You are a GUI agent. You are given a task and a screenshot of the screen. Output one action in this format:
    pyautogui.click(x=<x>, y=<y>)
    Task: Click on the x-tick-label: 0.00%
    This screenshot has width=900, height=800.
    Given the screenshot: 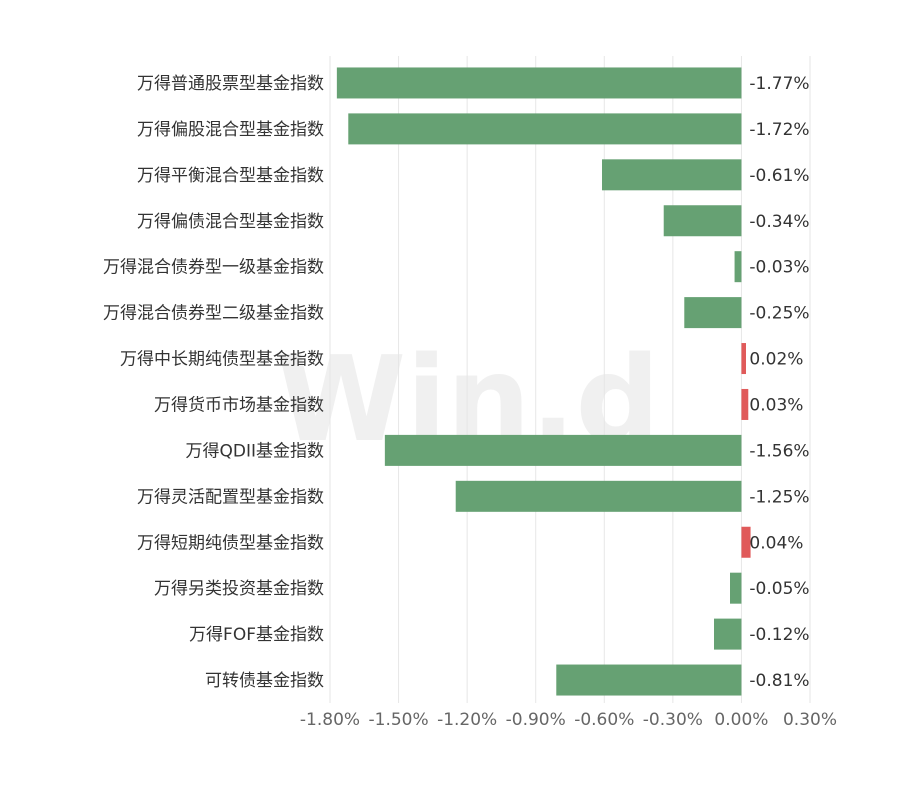 What is the action you would take?
    pyautogui.click(x=741, y=720)
    